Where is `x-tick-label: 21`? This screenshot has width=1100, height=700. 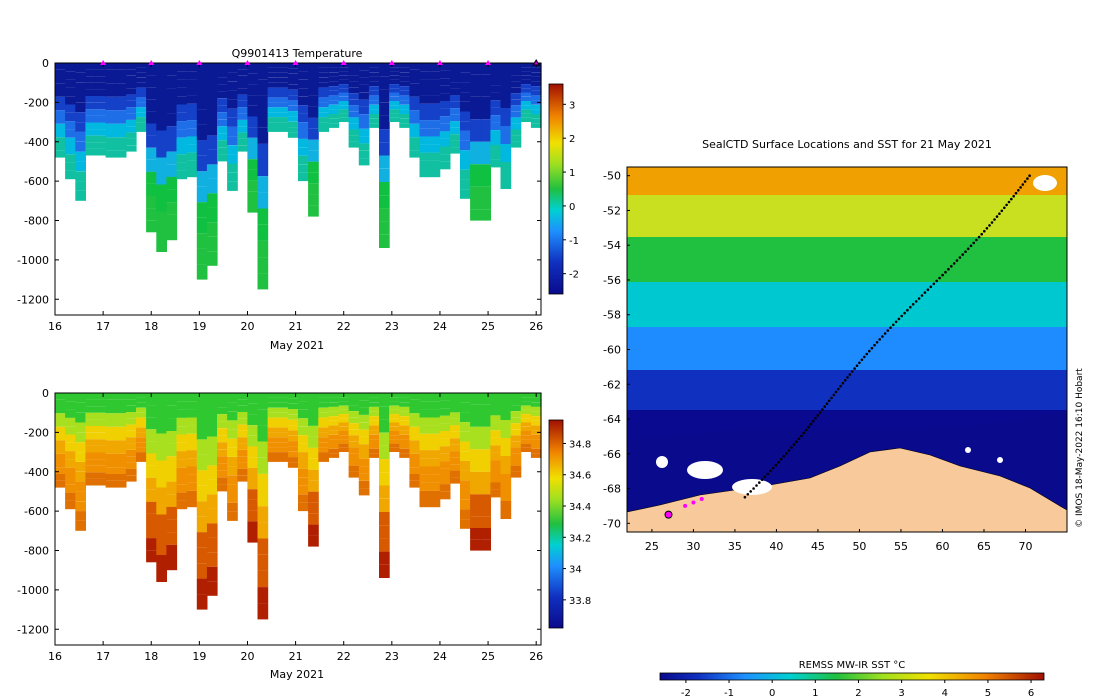 x-tick-label: 21 is located at coordinates (296, 326).